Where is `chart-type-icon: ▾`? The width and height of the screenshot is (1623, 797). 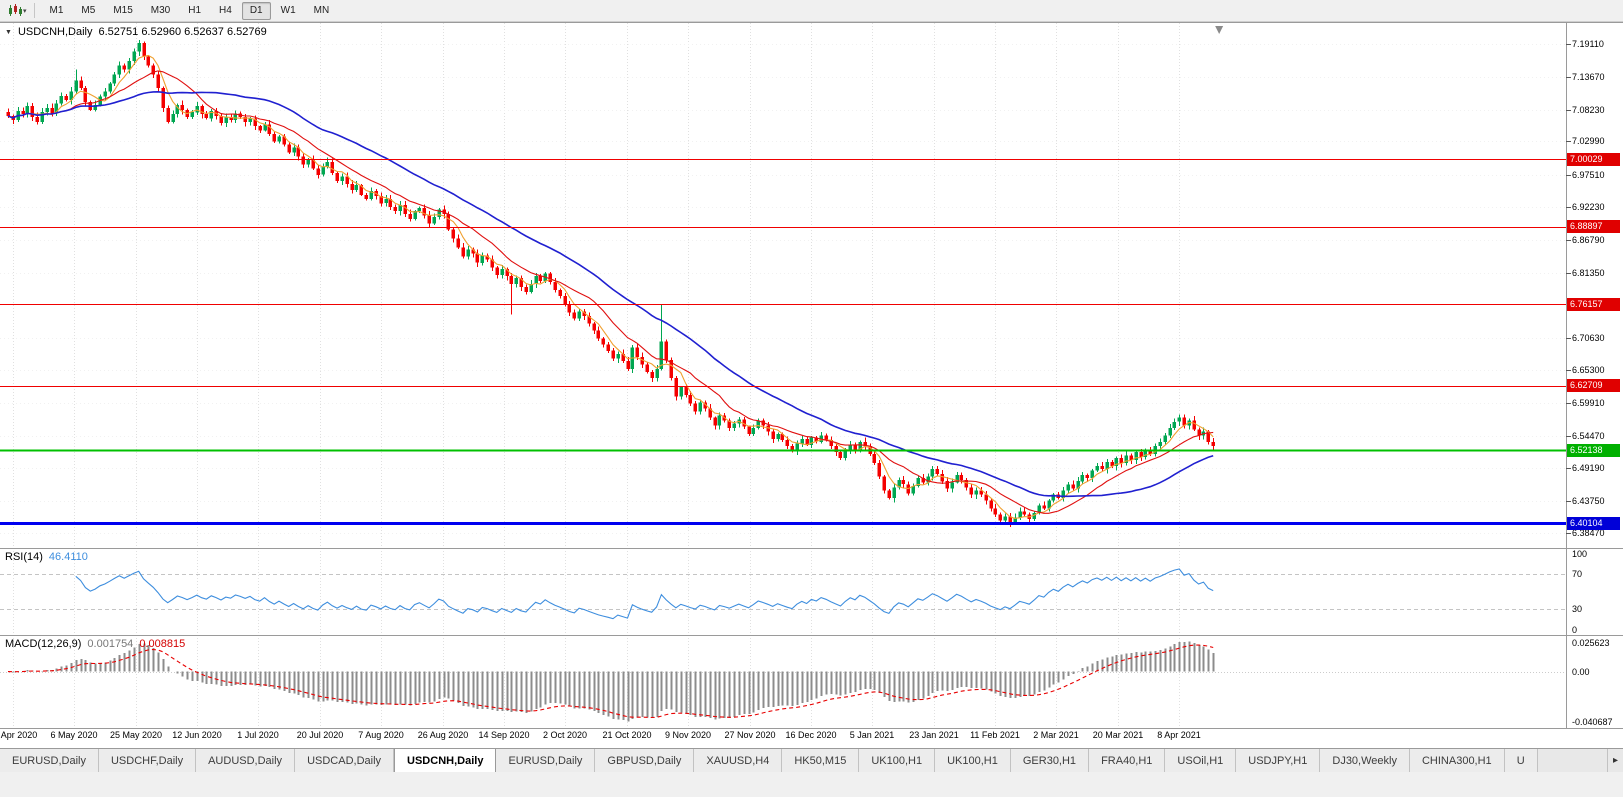 chart-type-icon: ▾ is located at coordinates (17, 10).